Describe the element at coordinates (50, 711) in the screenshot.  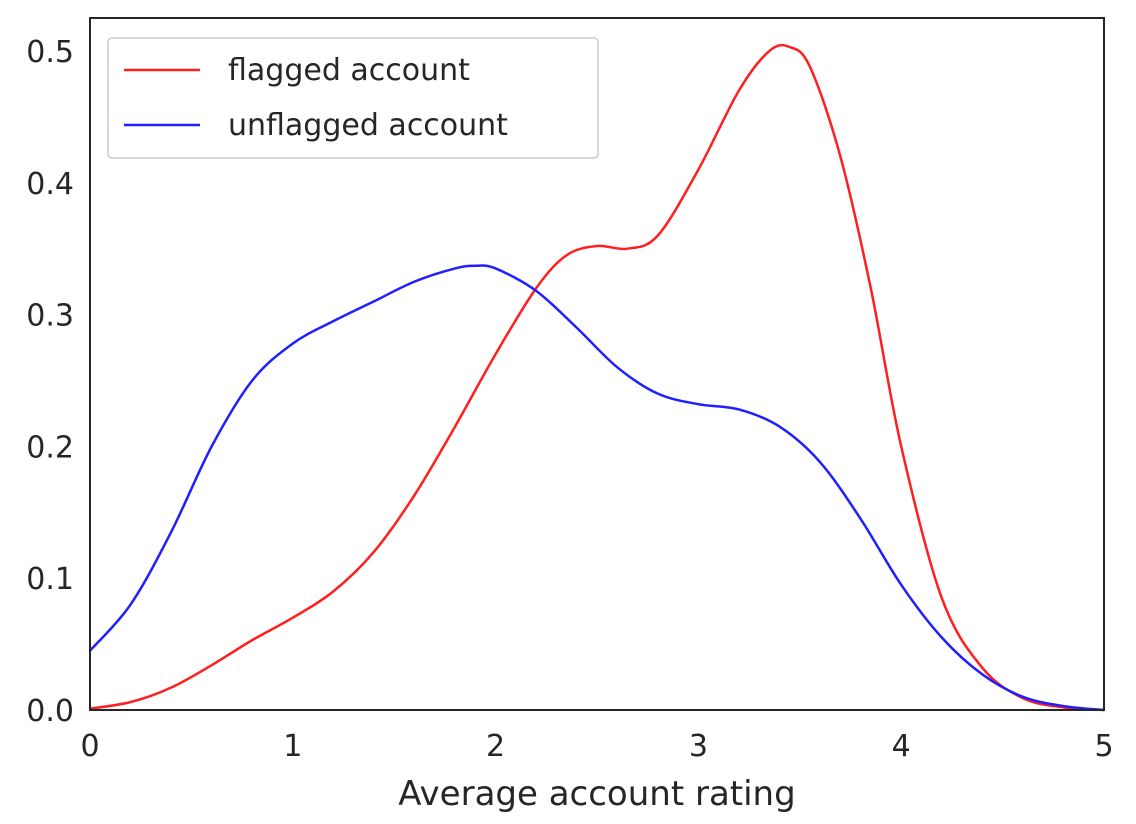
I see `y-tick-label: 0.0` at that location.